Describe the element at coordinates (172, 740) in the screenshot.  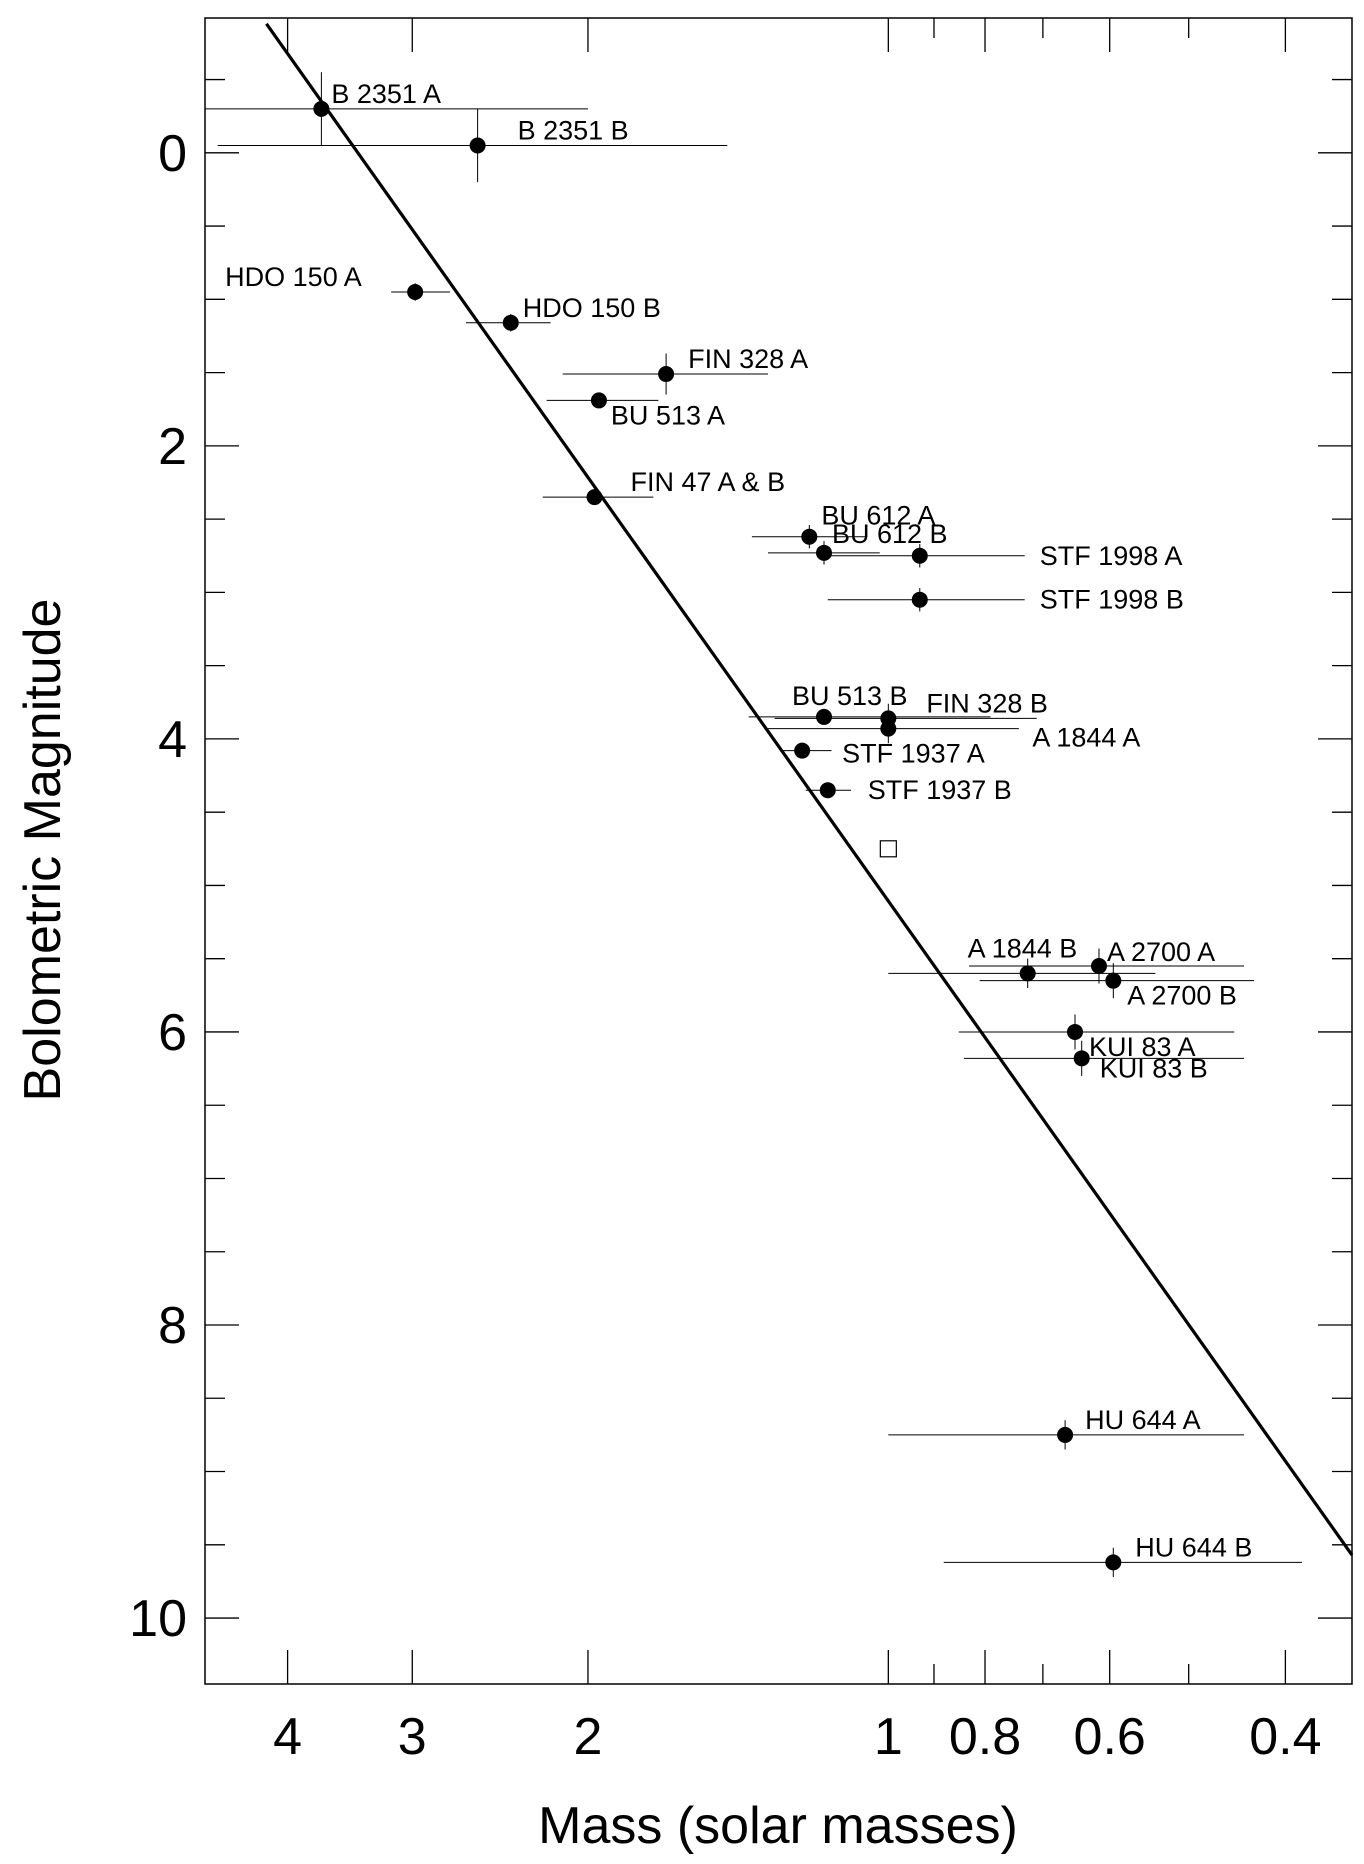
I see `y-tick-label: 4` at that location.